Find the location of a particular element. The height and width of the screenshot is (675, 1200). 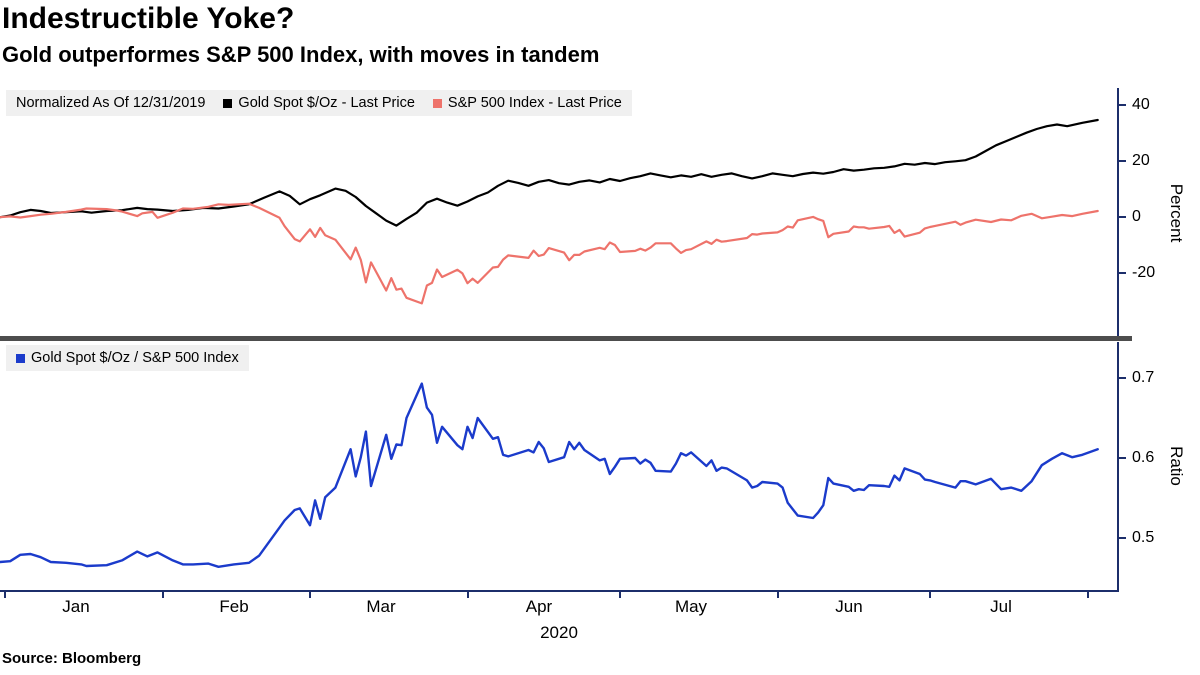

series-line-gold-spot-oz-last-price is located at coordinates (549, 172).